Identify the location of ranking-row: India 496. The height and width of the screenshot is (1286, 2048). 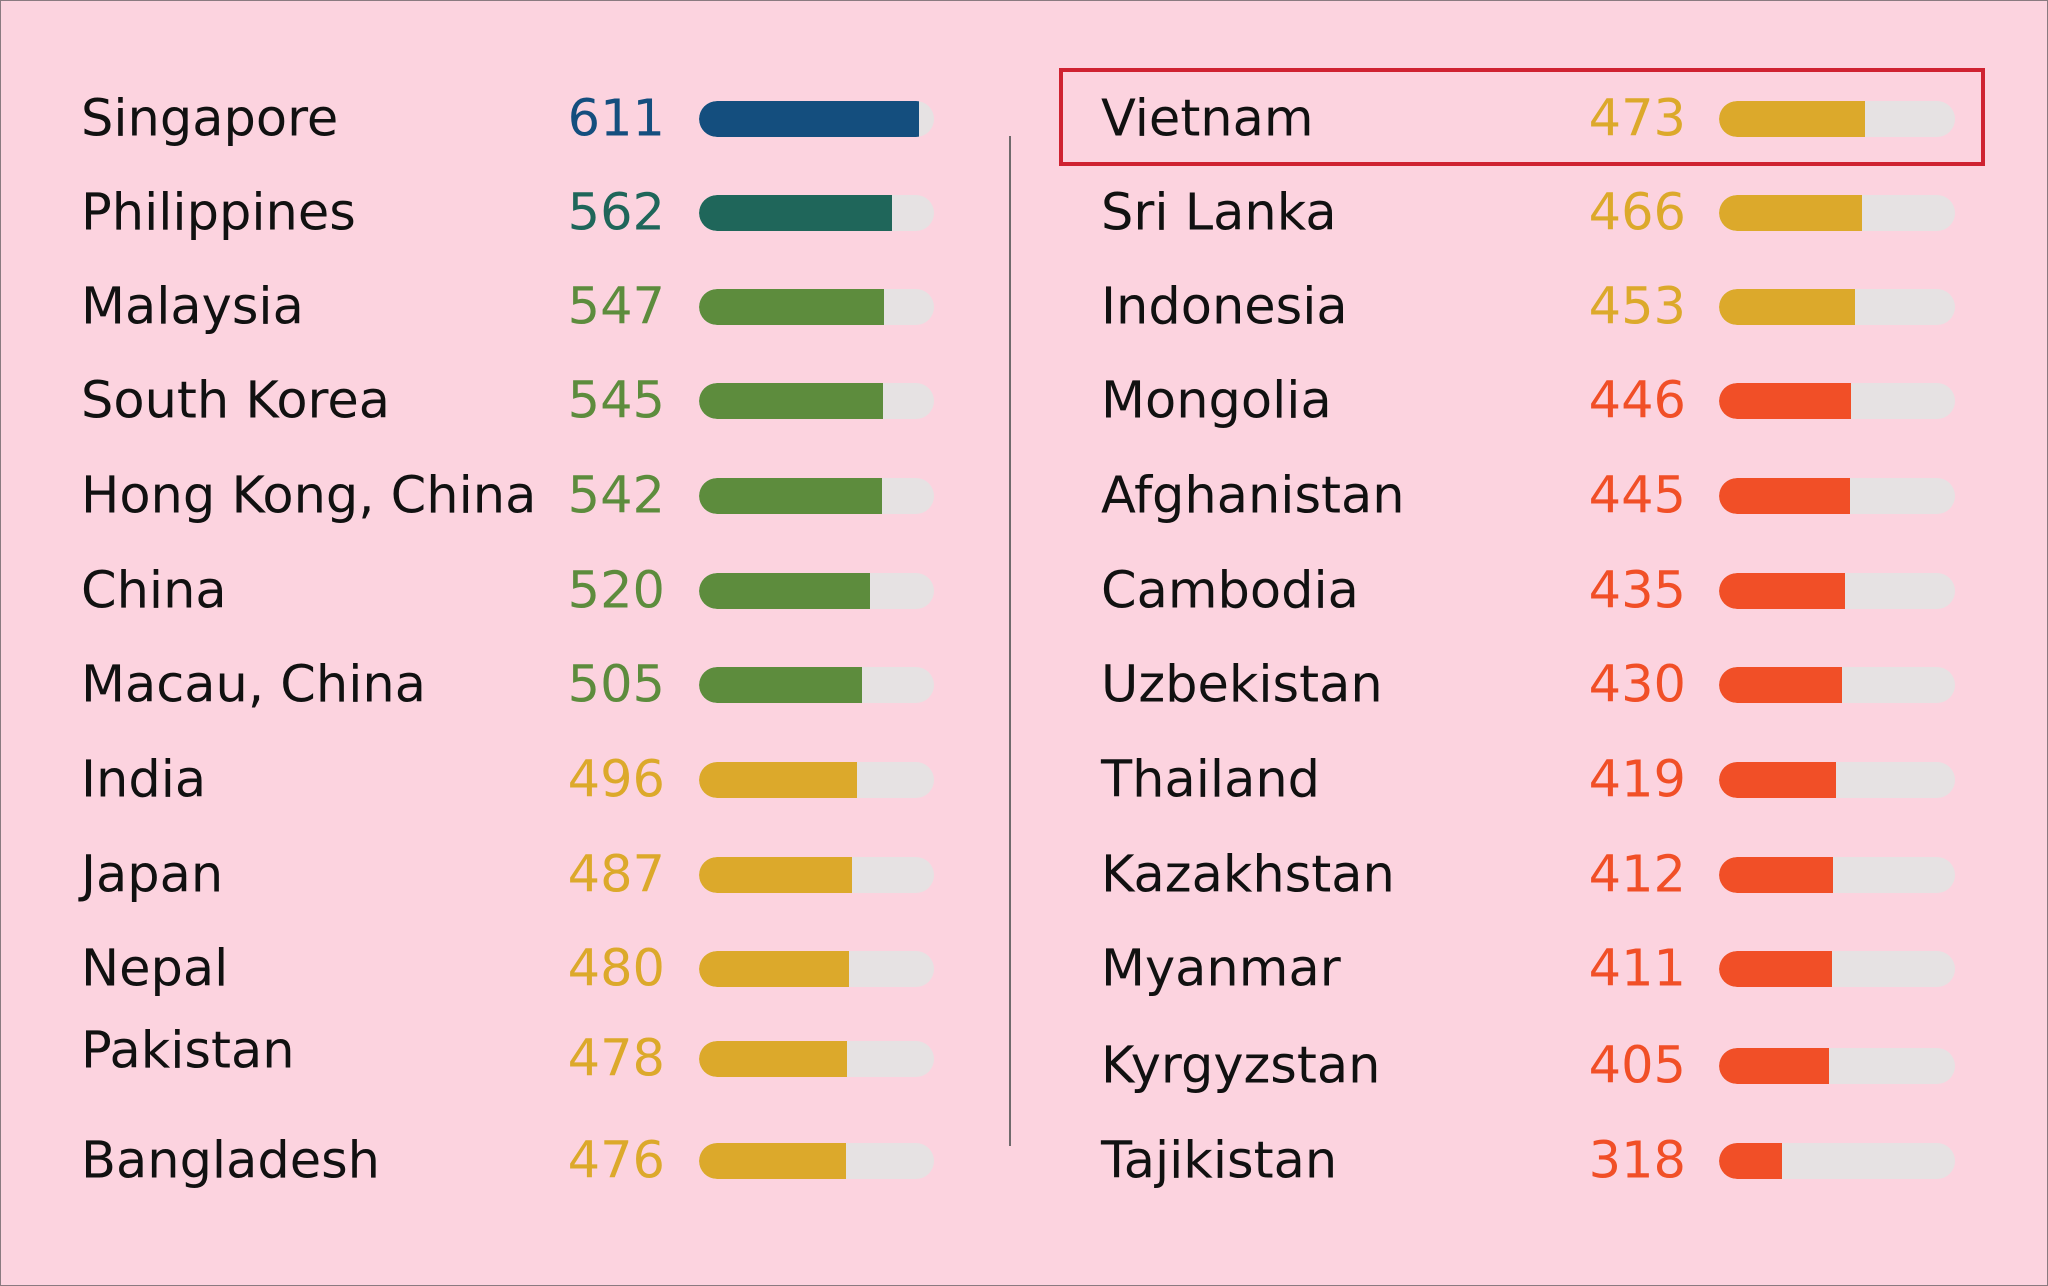
(507, 780).